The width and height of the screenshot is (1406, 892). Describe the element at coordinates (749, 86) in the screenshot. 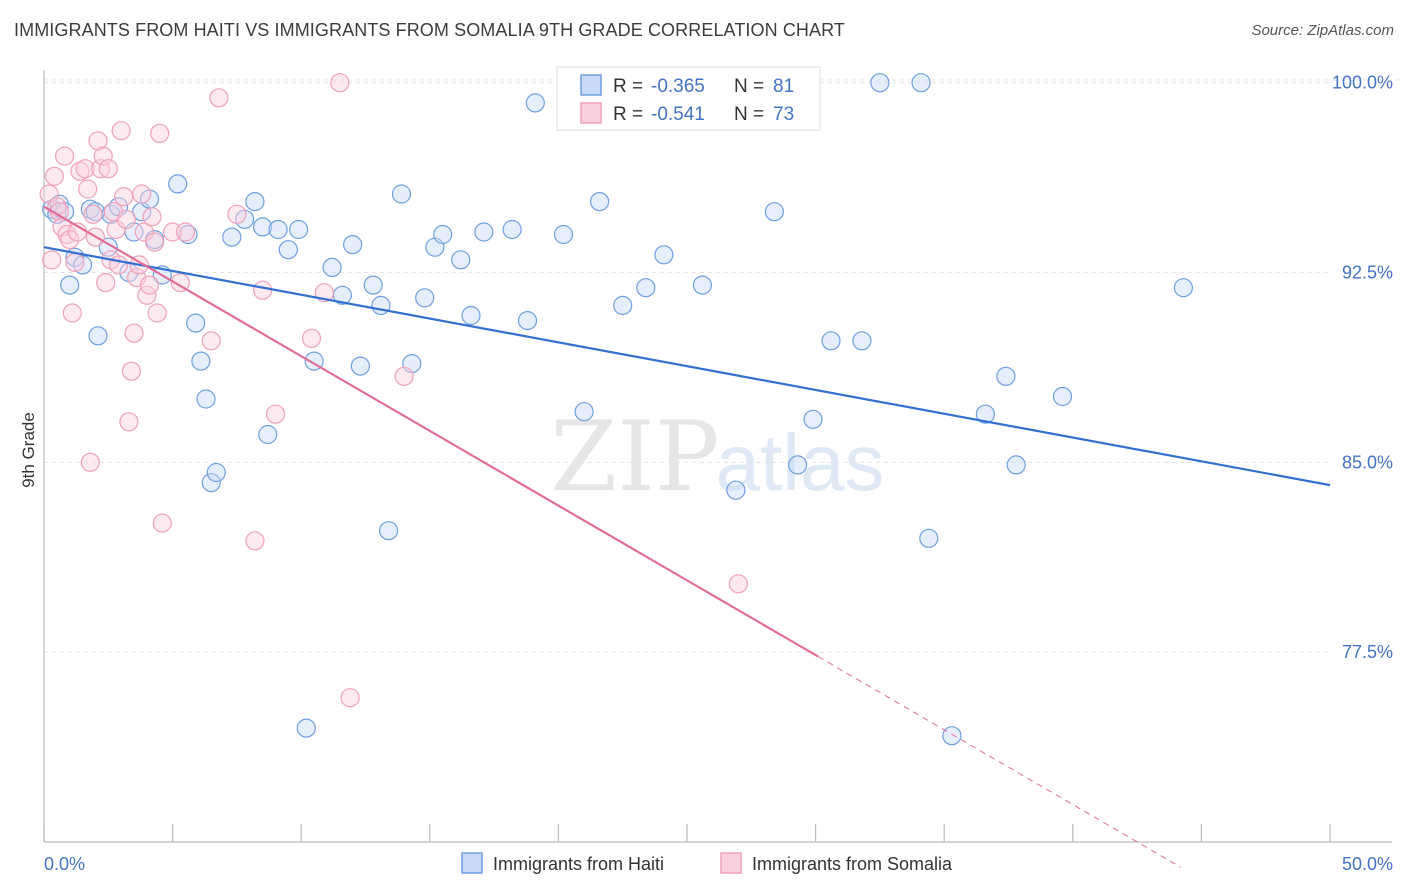

I see `legend-haiti-n-label: N =` at that location.